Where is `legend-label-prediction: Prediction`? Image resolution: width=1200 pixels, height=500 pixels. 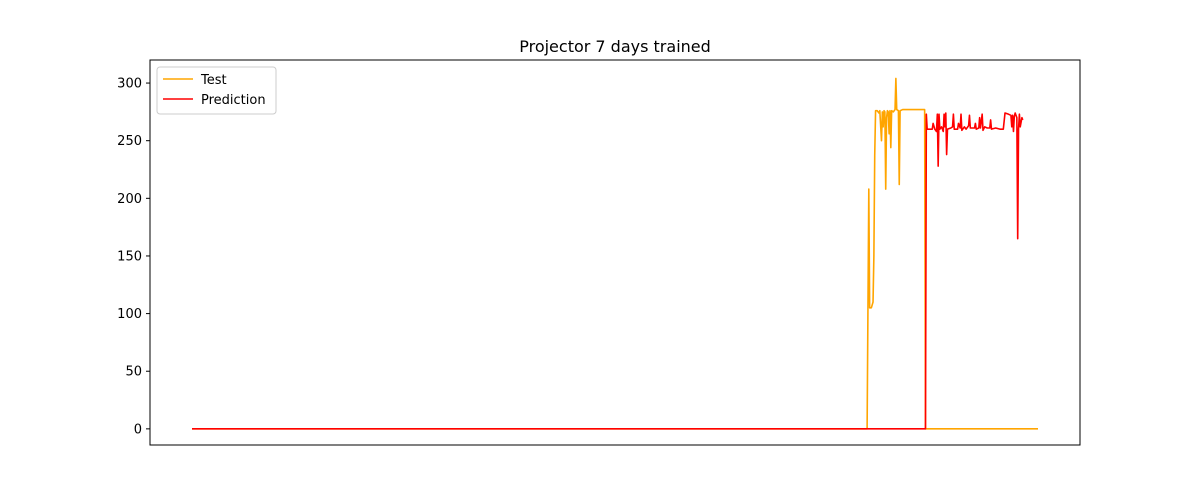 legend-label-prediction: Prediction is located at coordinates (233, 100).